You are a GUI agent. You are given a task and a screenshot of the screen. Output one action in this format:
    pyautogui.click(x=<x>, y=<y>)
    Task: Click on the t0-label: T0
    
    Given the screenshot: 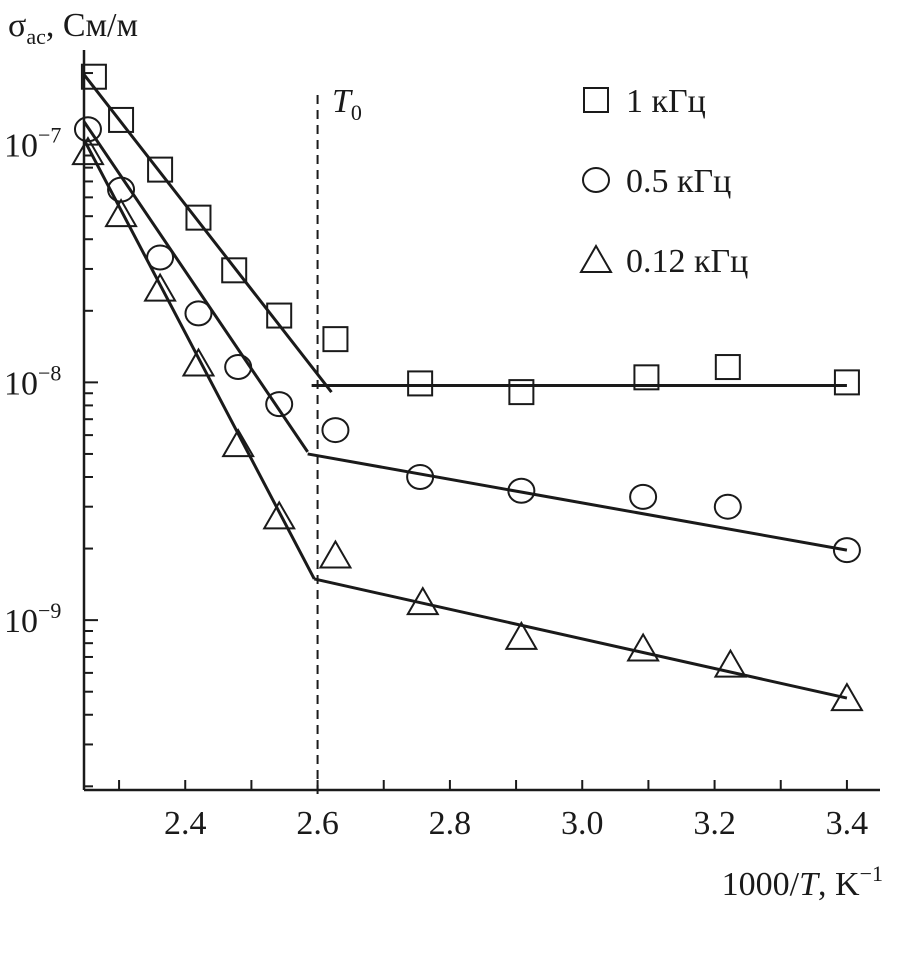 What is the action you would take?
    pyautogui.click(x=347, y=104)
    